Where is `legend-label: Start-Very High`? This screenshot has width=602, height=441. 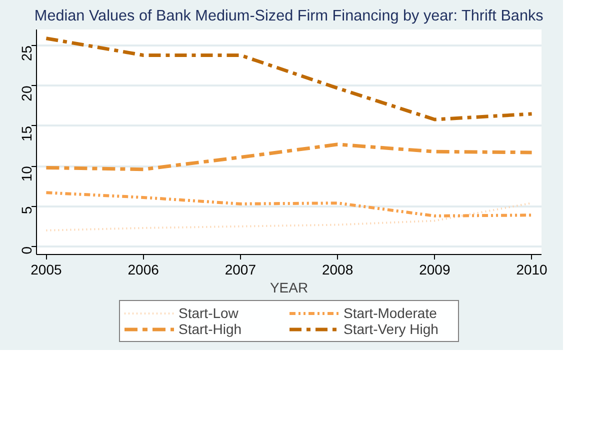 legend-label: Start-Very High is located at coordinates (392, 329).